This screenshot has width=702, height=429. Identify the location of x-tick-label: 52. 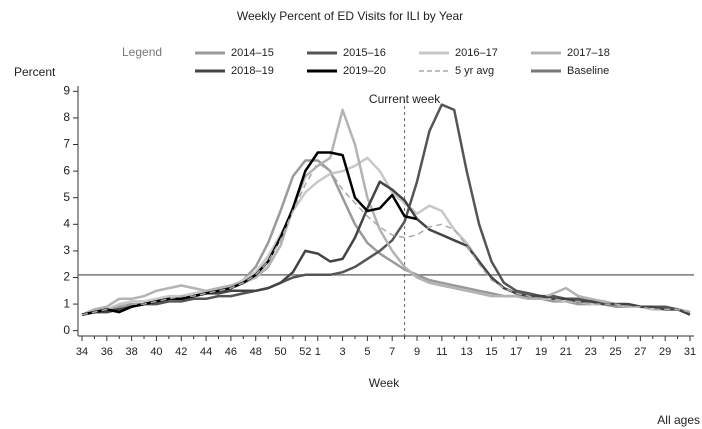
(305, 352).